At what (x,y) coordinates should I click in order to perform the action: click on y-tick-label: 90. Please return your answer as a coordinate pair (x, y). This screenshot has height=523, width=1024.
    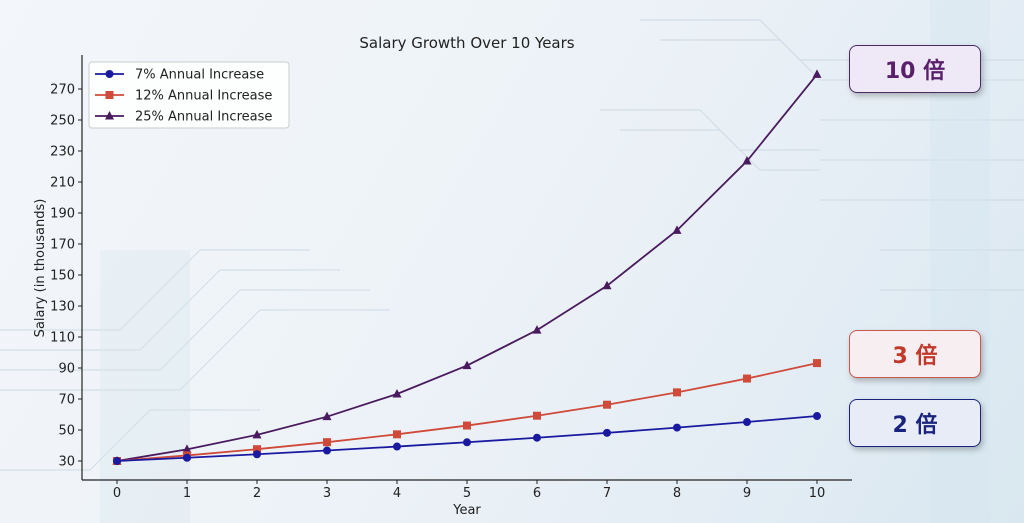
    Looking at the image, I should click on (66, 369).